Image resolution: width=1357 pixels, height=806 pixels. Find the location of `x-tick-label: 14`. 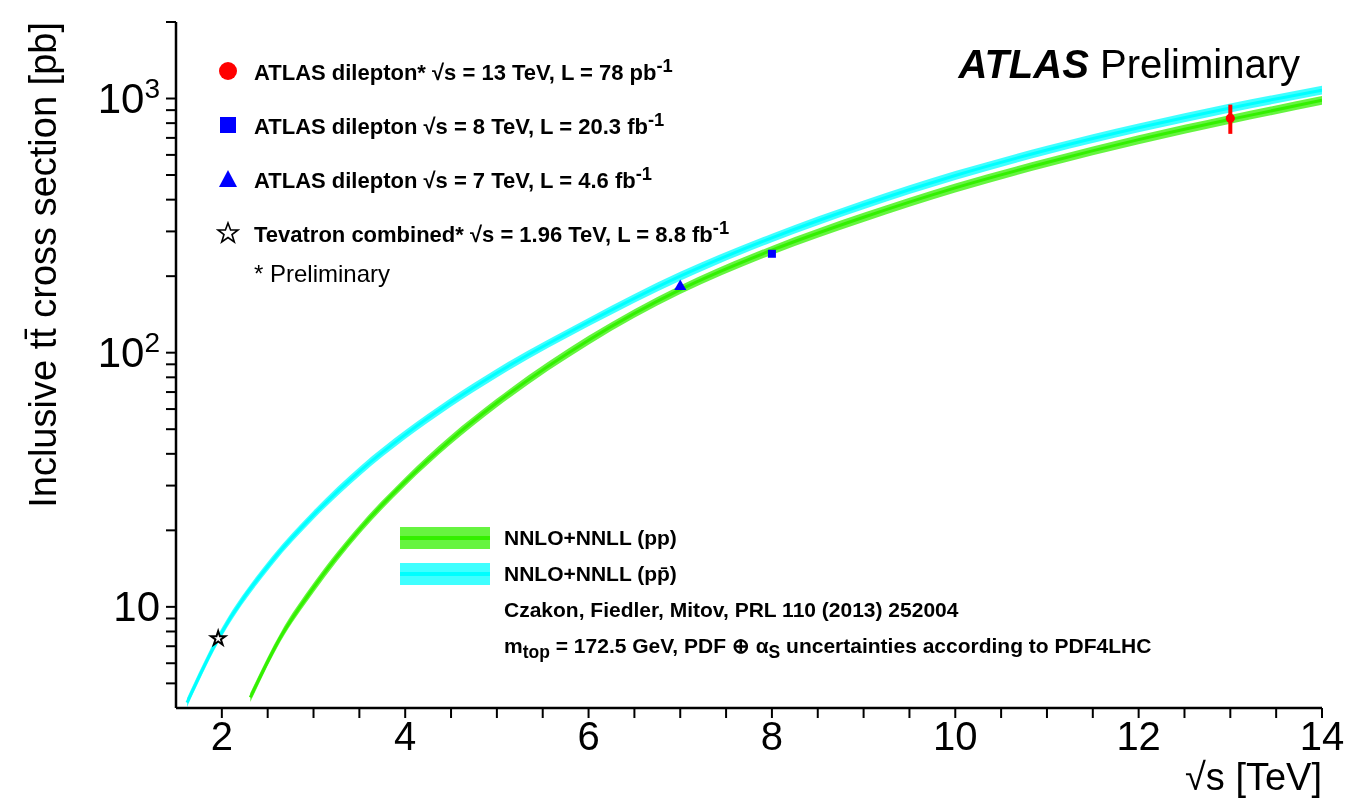

x-tick-label: 14 is located at coordinates (1322, 736).